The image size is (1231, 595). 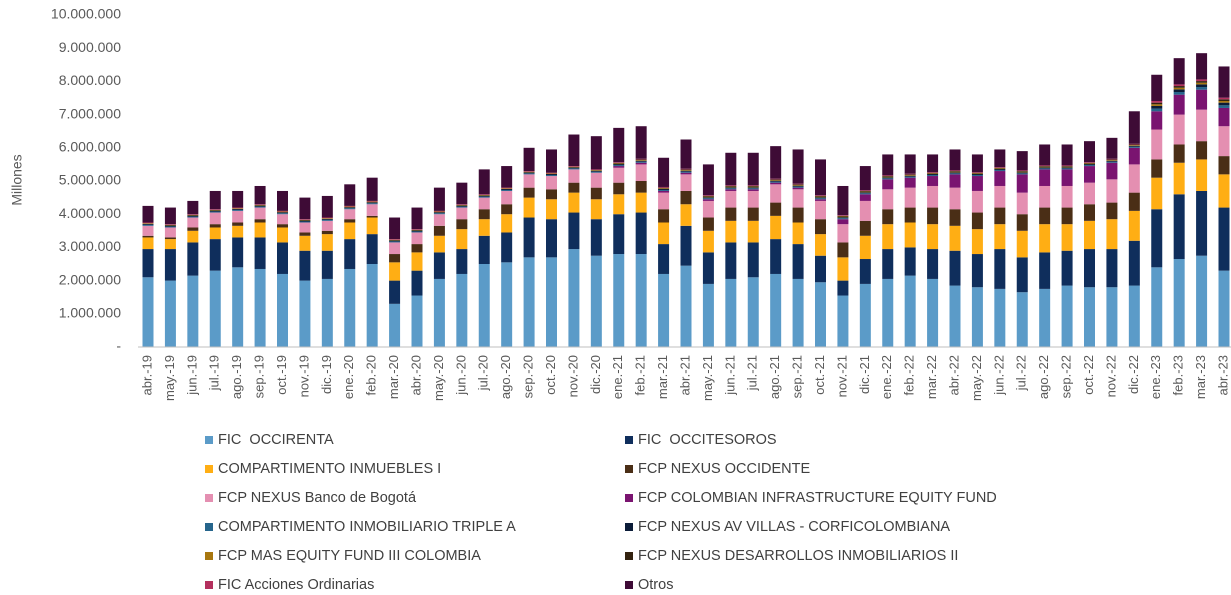 What do you see at coordinates (886, 377) in the screenshot?
I see `x-tick-label: ene.-22` at bounding box center [886, 377].